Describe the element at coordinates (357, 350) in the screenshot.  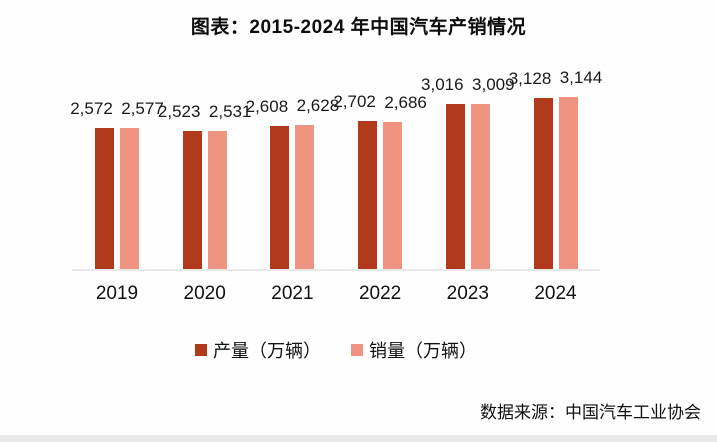
I see `legend-swatch-sales-icon` at that location.